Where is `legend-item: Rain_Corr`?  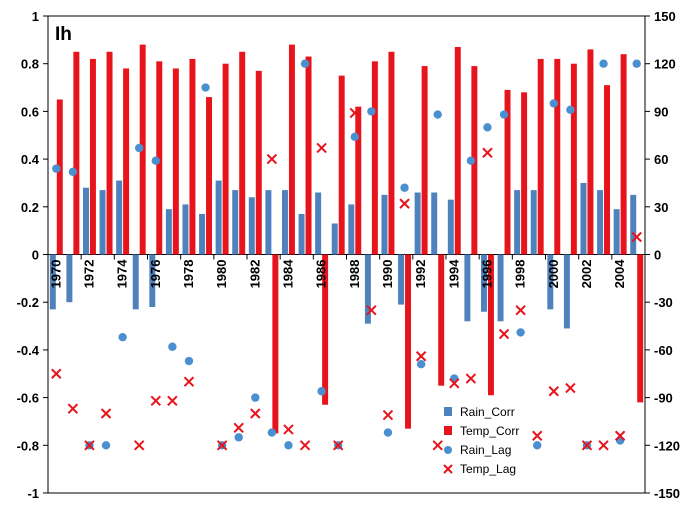 legend-item: Rain_Corr is located at coordinates (479, 412).